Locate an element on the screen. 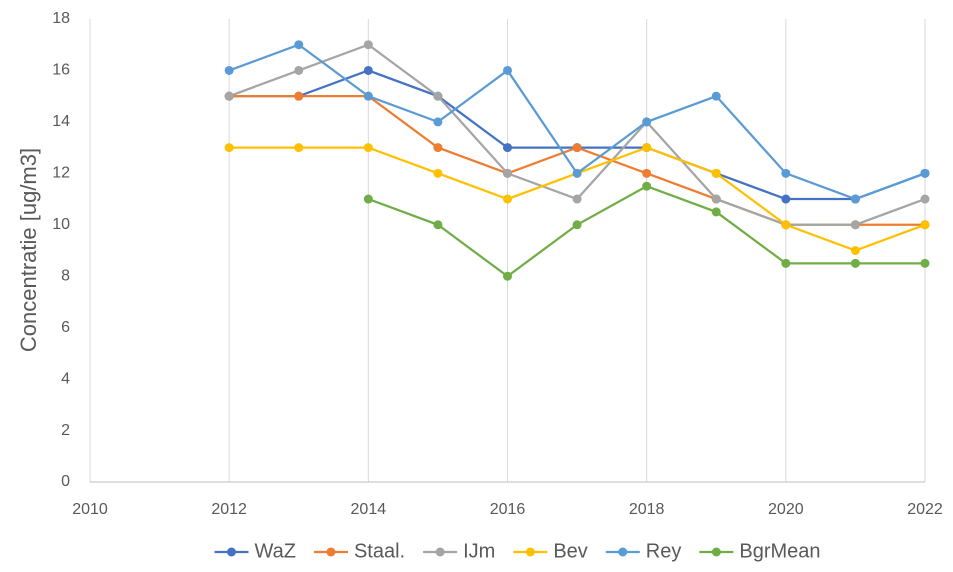  x-tick-label: 2018 is located at coordinates (647, 509).